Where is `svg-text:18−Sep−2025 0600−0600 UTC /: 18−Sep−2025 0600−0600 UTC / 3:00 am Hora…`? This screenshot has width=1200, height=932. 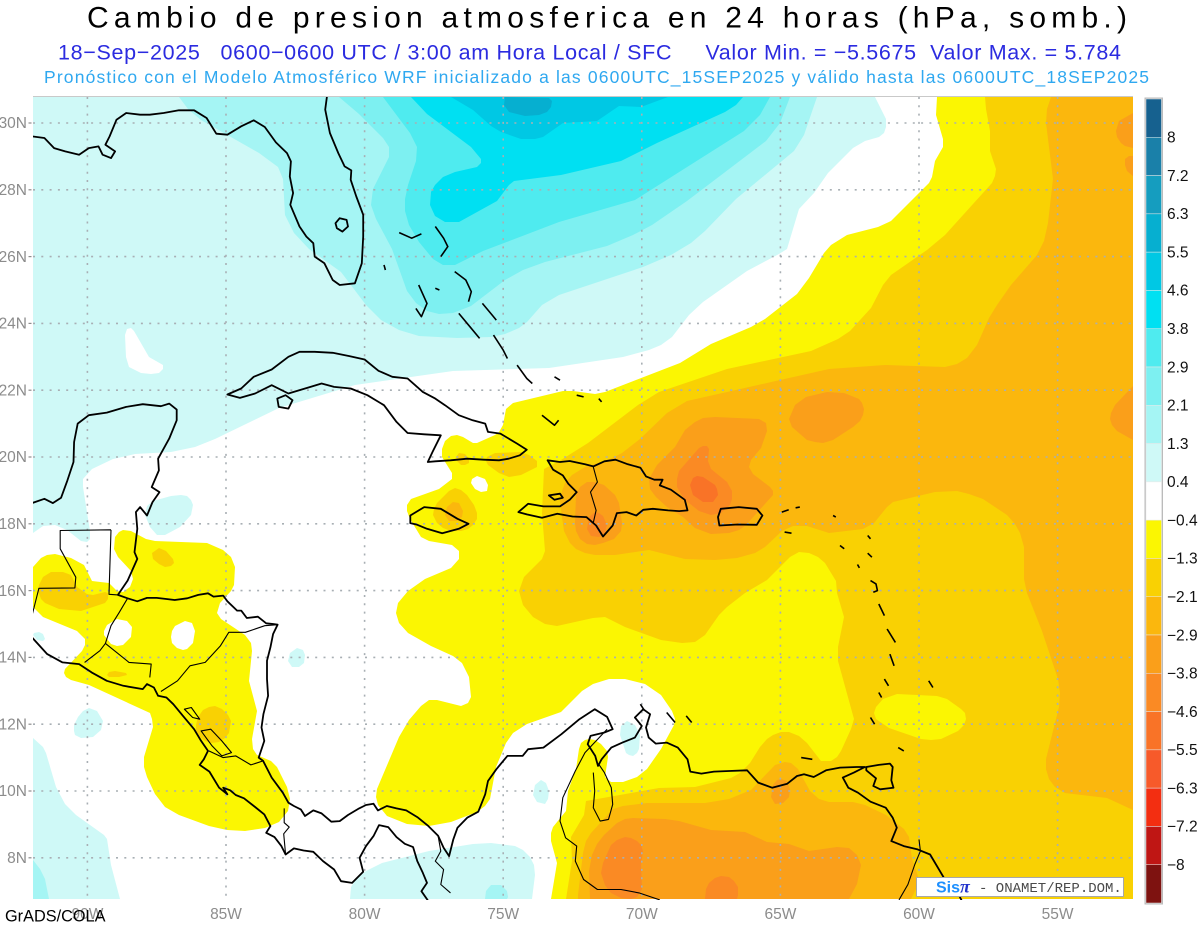
svg-text:18−Sep−2025 0600−0600 UTC /: 18−Sep−2025 0600−0600 UTC / 3:00 am Hora… is located at coordinates (589, 53).